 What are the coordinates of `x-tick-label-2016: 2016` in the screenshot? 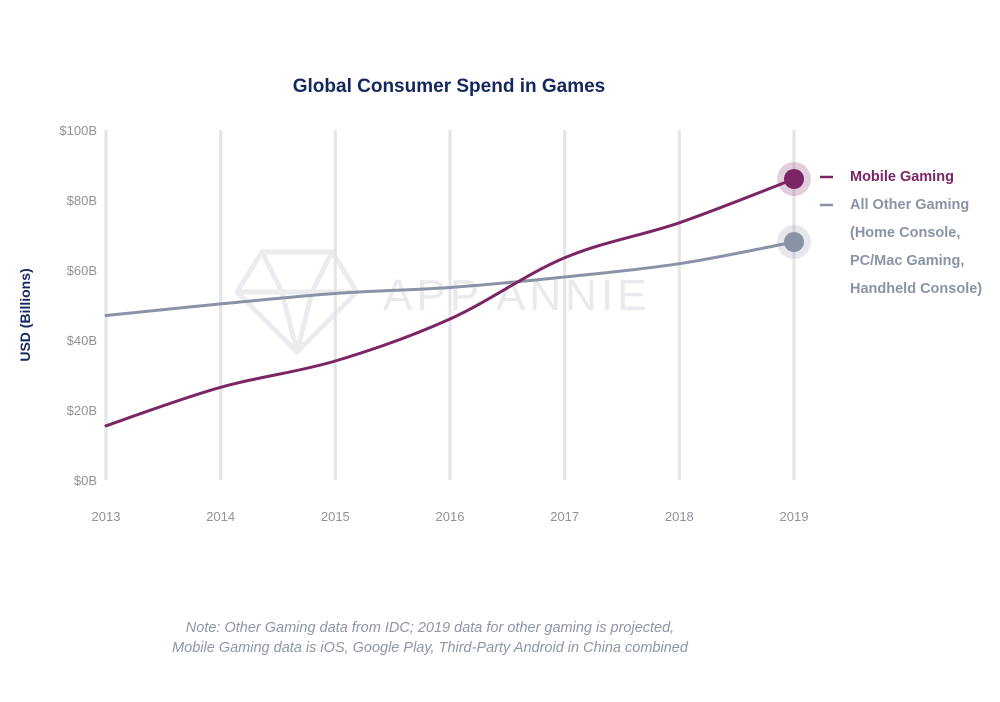 It's located at (450, 516).